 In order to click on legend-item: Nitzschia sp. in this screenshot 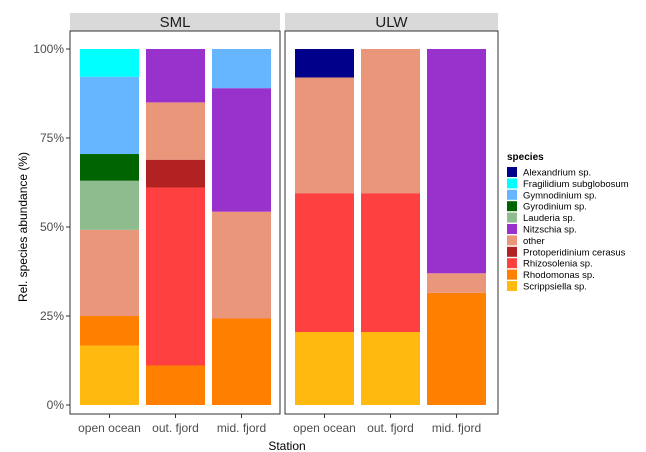, I will do `click(542, 230)`.